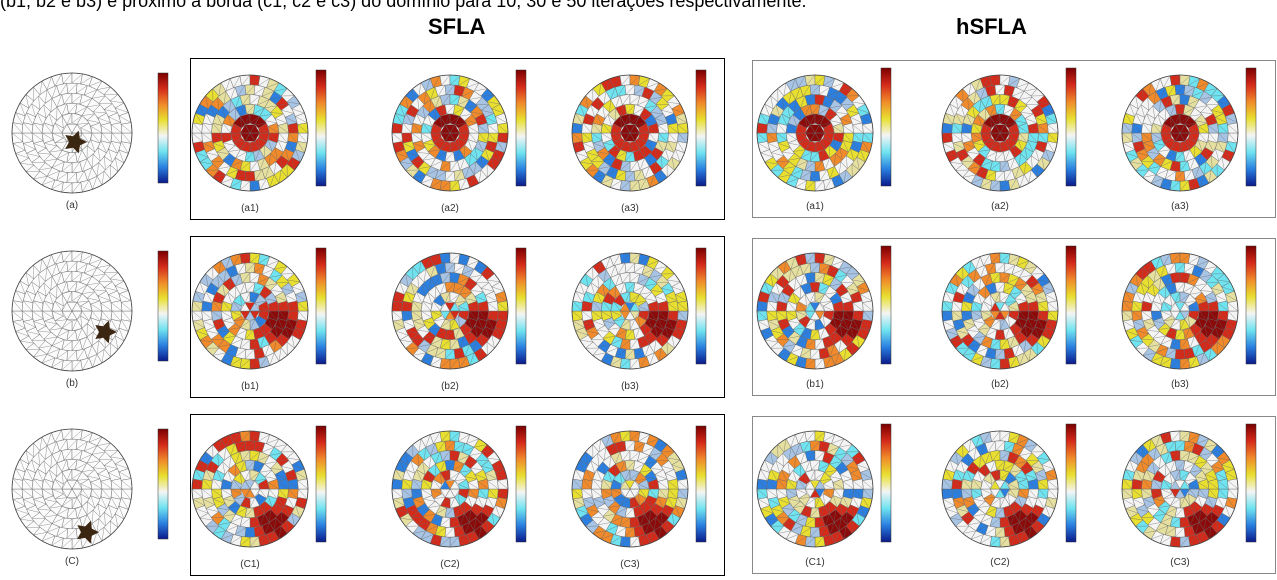 The height and width of the screenshot is (580, 1277). I want to click on hsfla-heading: hSFLA, so click(991, 26).